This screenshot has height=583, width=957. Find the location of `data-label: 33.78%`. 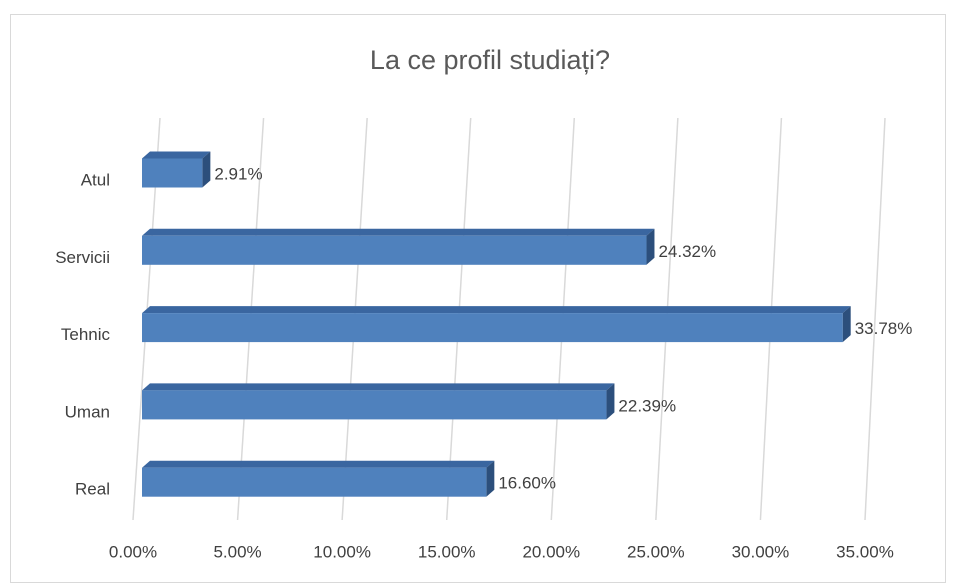

data-label: 33.78% is located at coordinates (884, 328).